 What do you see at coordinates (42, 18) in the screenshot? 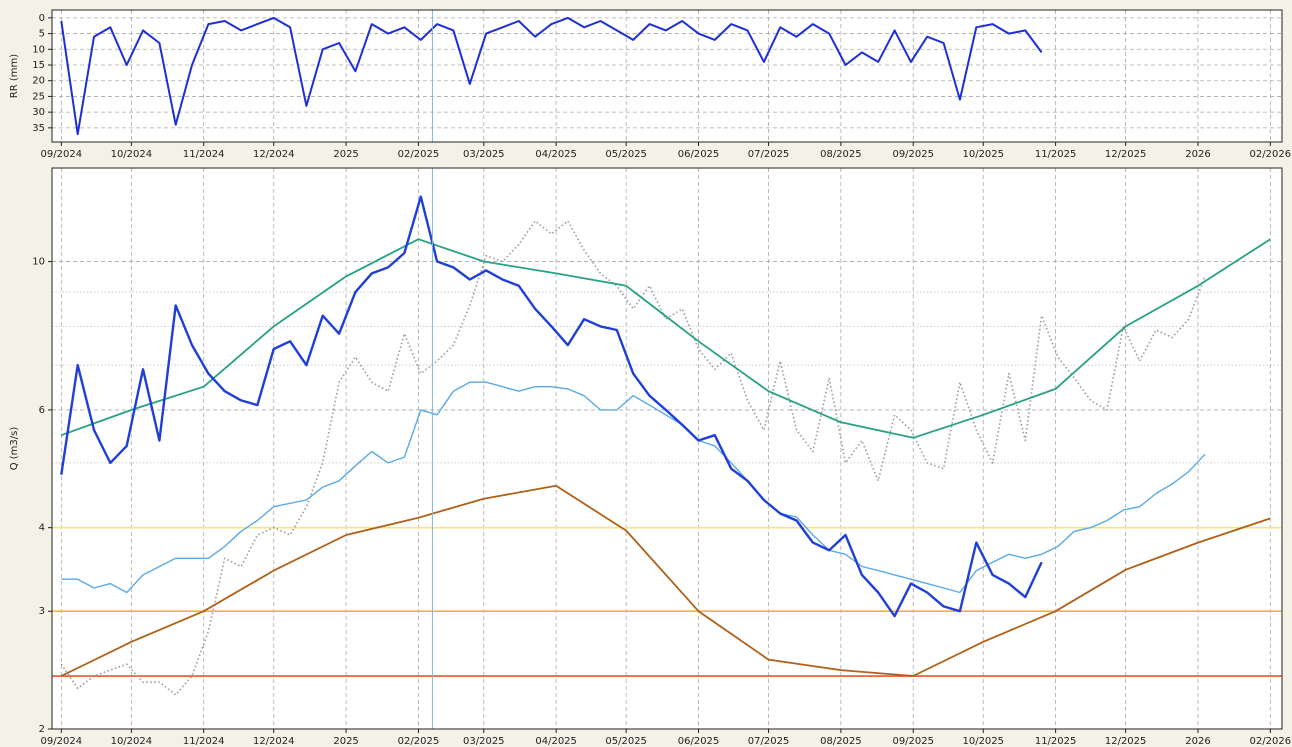
I see `y-tick-label: 0` at bounding box center [42, 18].